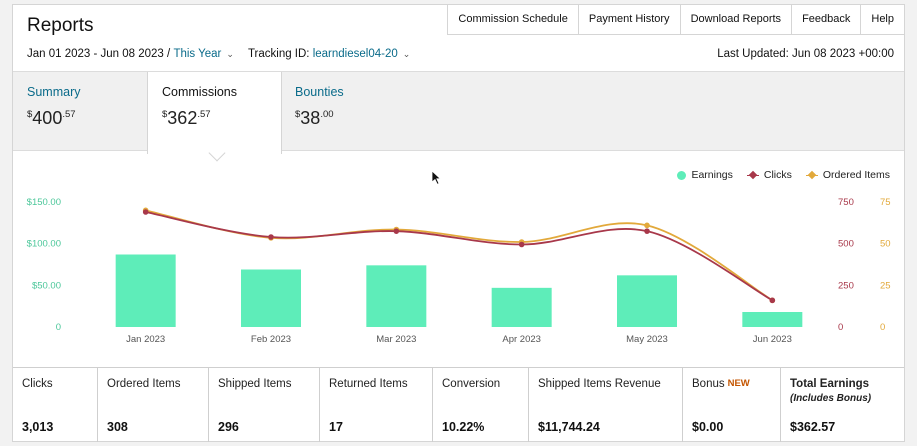  I want to click on commission-schedule-button: Commission Schedule, so click(513, 19).